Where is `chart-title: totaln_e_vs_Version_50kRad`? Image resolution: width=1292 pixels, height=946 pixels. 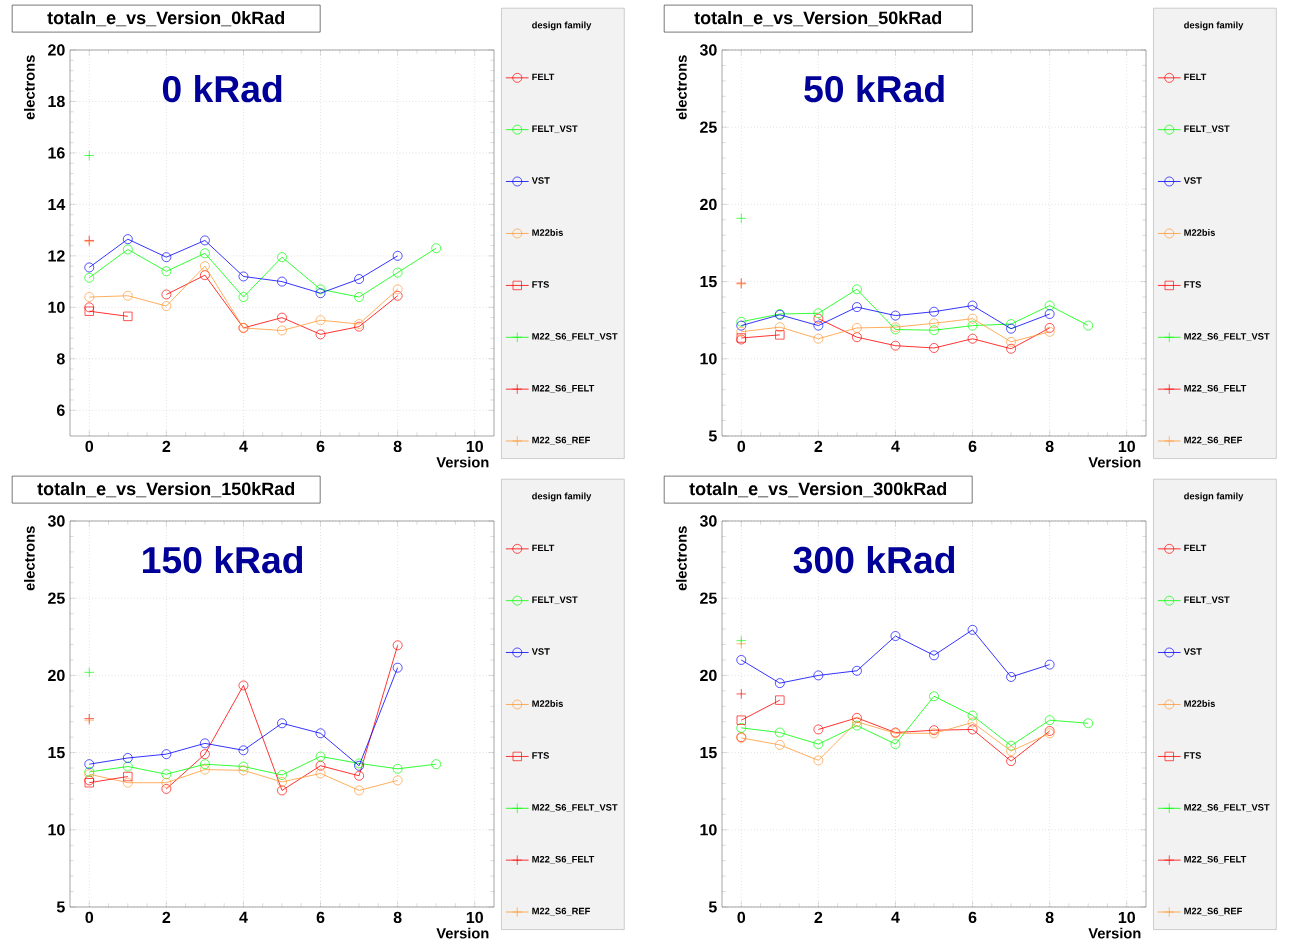
chart-title: totaln_e_vs_Version_50kRad is located at coordinates (818, 18).